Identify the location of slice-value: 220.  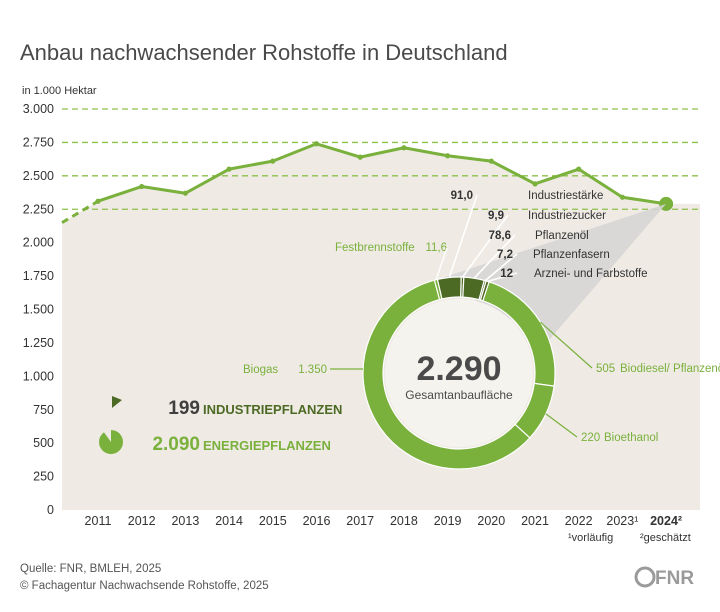
(590, 438).